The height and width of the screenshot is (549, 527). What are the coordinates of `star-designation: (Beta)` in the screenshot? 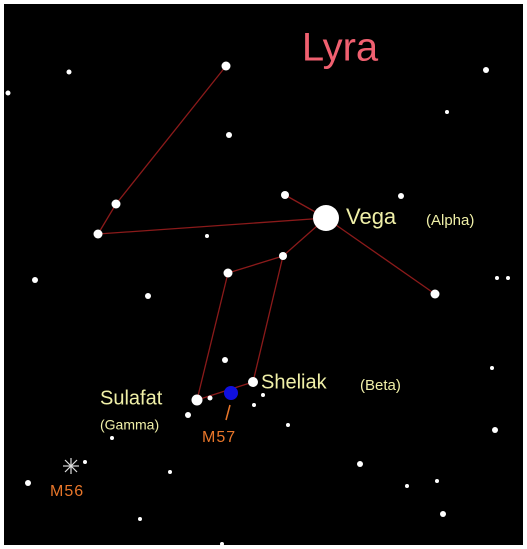 It's located at (380, 385).